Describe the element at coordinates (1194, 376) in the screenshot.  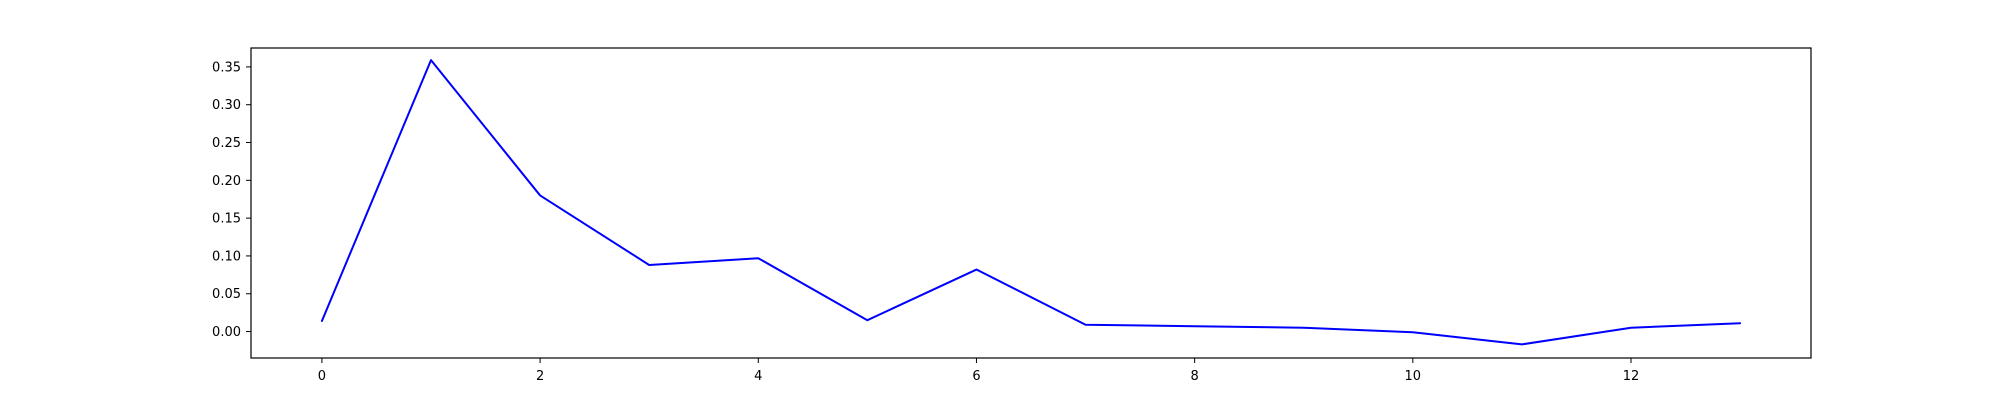
I see `x-tick-label: 8` at that location.